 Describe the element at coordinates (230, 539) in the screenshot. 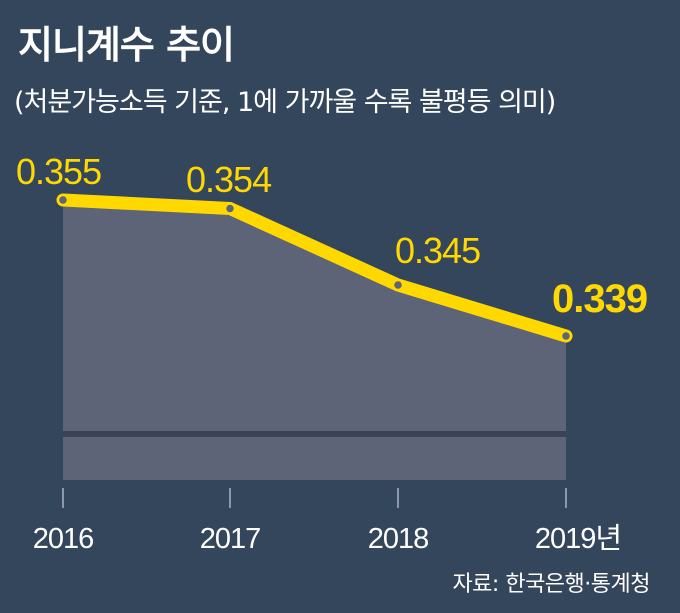

I see `x-tick-label: 2017` at that location.